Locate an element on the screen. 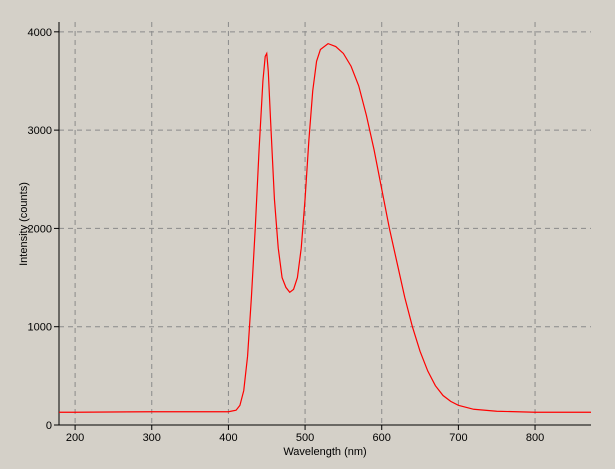 The height and width of the screenshot is (469, 615). y-tick-label: 1000 is located at coordinates (40, 328).